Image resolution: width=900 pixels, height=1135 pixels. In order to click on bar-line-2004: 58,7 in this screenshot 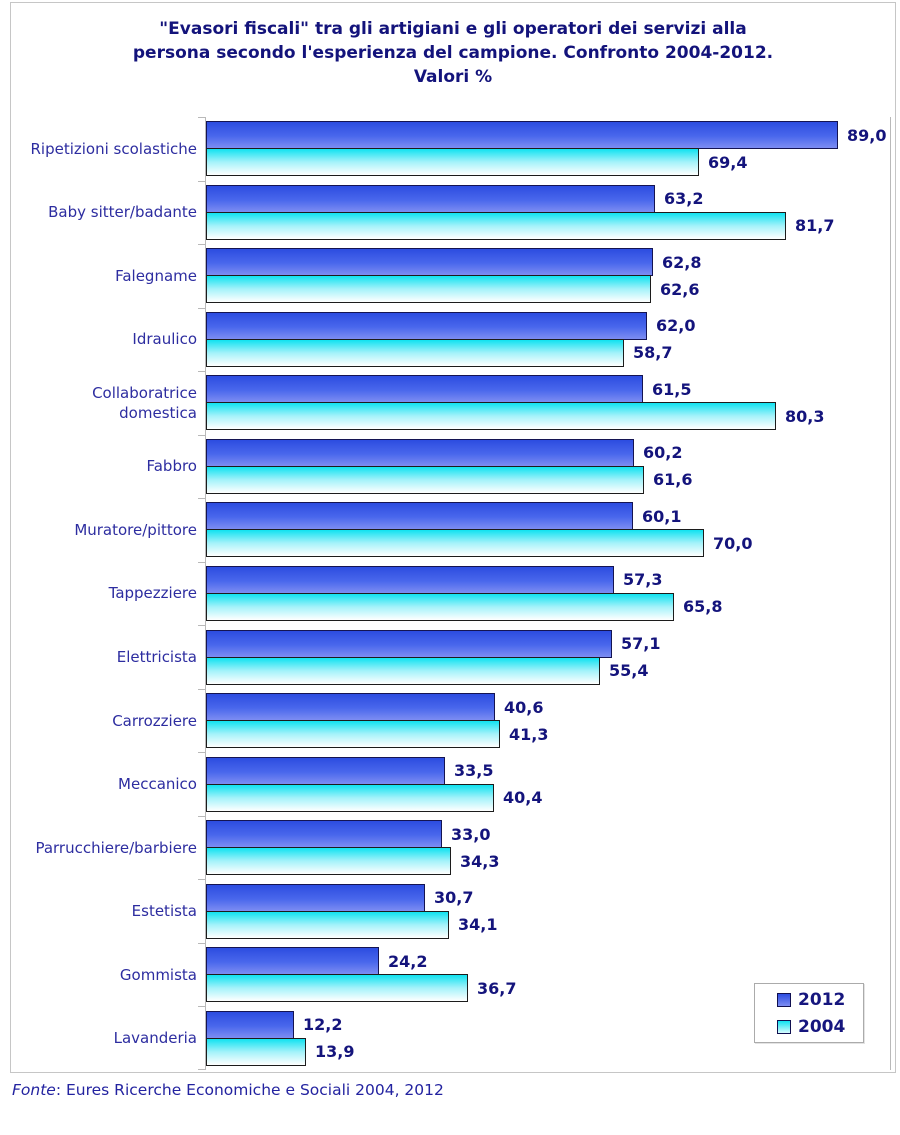, I will do `click(548, 352)`.